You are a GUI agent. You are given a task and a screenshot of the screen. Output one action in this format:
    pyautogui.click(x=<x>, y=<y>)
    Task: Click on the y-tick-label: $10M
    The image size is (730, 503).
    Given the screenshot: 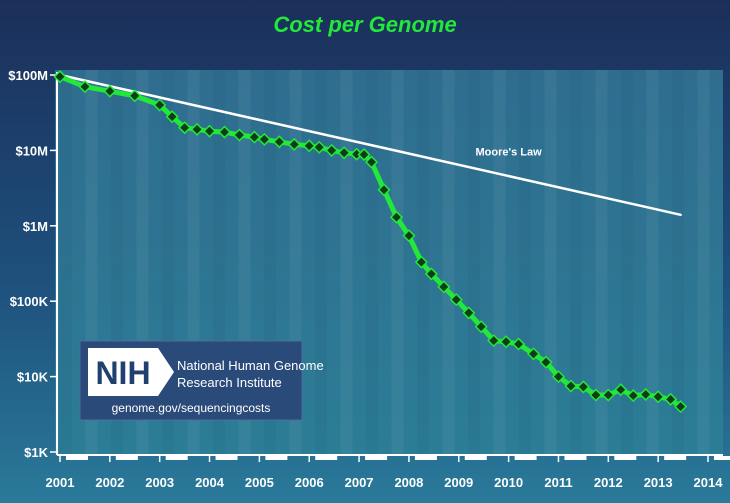 What is the action you would take?
    pyautogui.click(x=31, y=150)
    